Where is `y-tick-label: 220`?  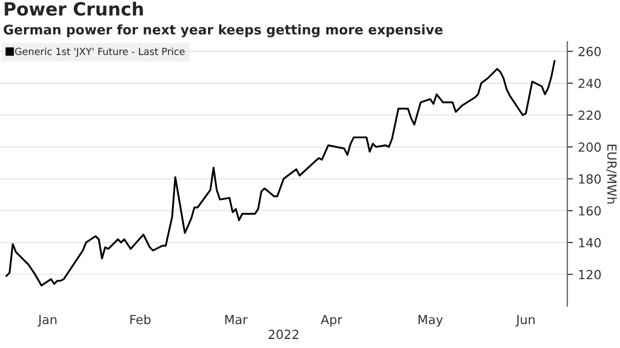 y-tick-label: 220 is located at coordinates (589, 115).